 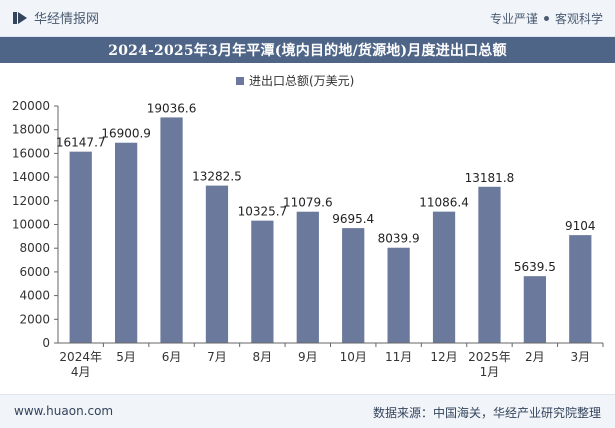 What do you see at coordinates (80, 364) in the screenshot?
I see `x-tick-label: 2024年 4月` at bounding box center [80, 364].